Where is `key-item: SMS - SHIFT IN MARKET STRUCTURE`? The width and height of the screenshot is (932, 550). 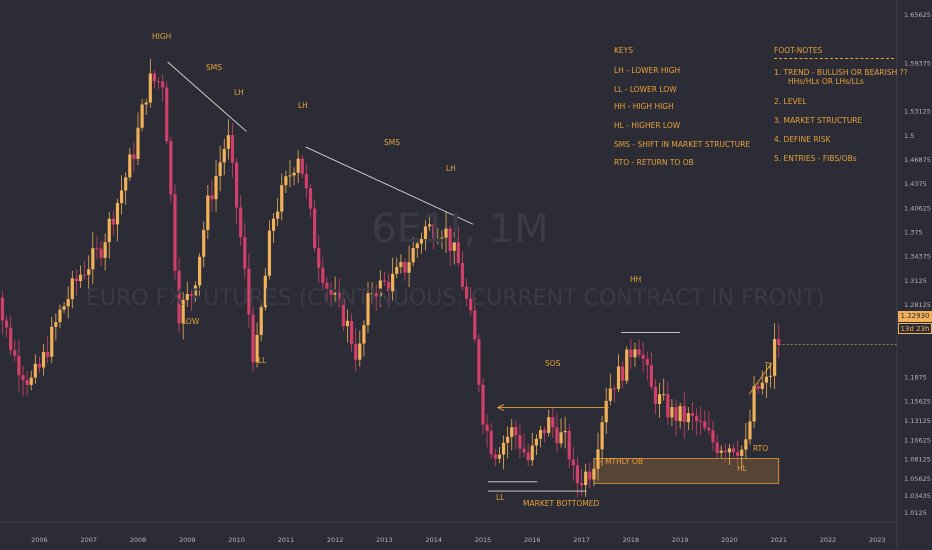 key-item: SMS - SHIFT IN MARKET STRUCTURE is located at coordinates (682, 144).